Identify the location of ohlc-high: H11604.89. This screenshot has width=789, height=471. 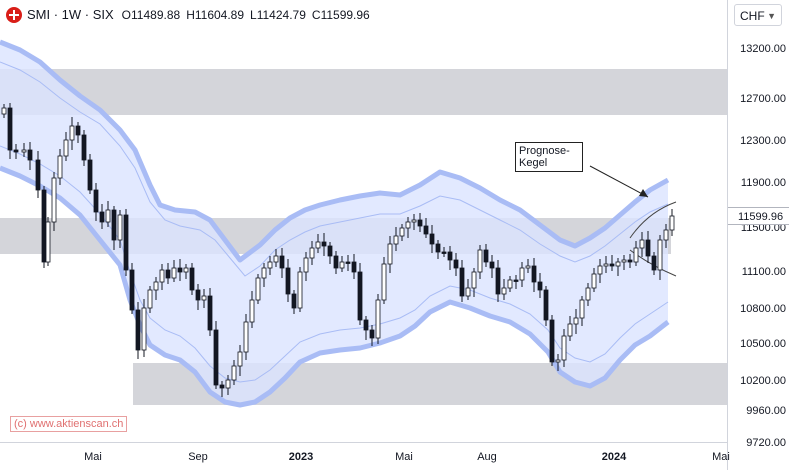
(215, 15).